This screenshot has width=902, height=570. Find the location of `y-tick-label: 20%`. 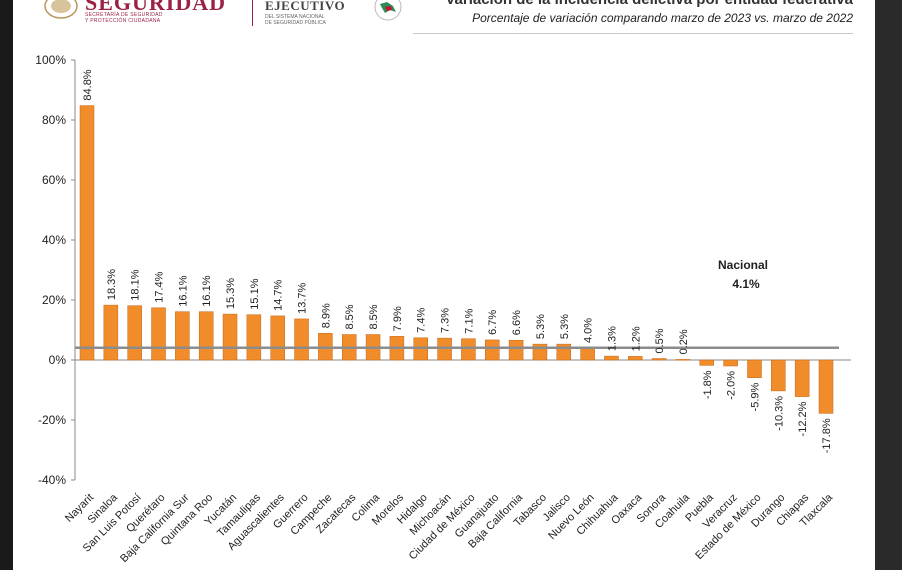

y-tick-label: 20% is located at coordinates (54, 300).